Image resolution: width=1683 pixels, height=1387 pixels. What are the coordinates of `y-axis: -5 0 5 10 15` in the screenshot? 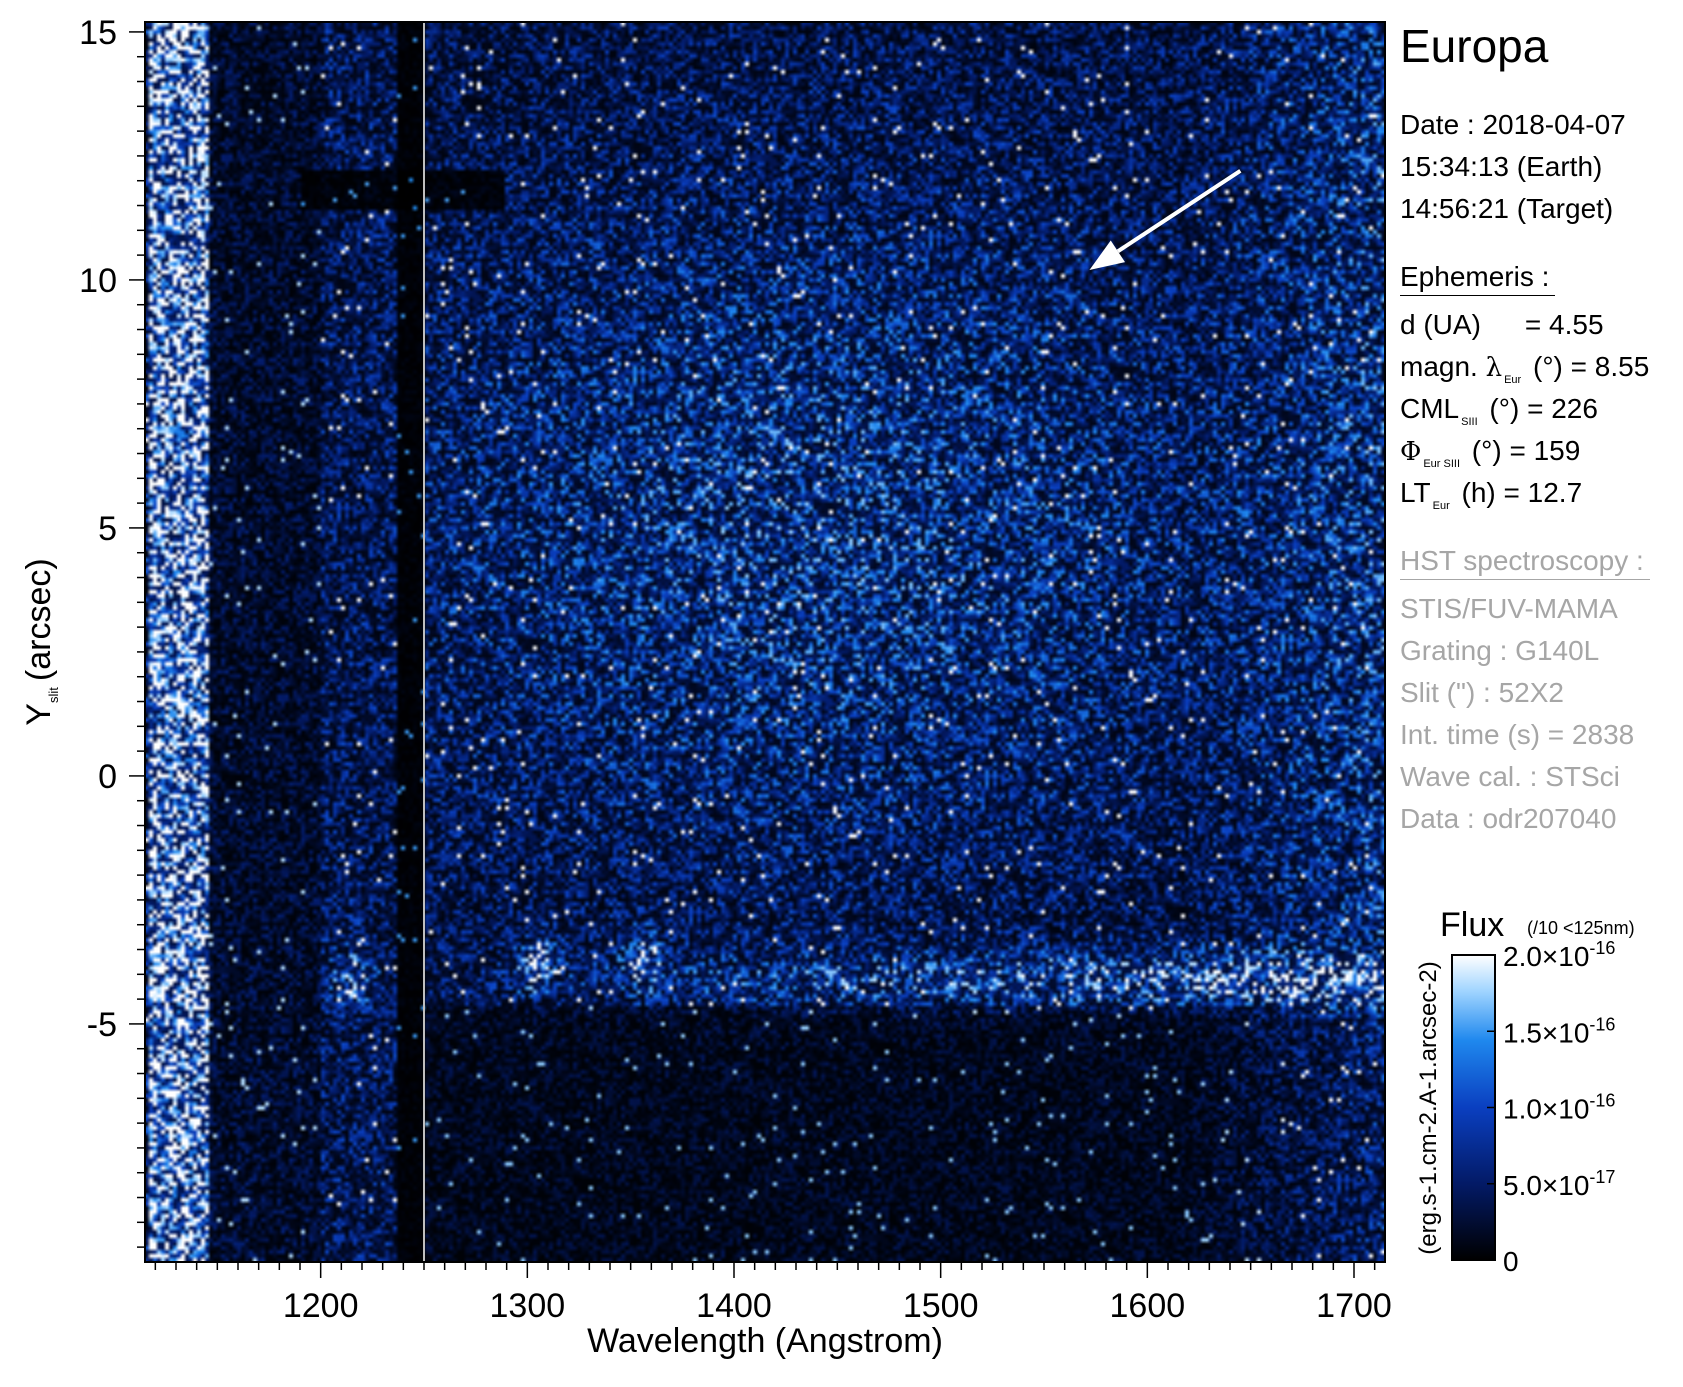 It's located at (112, 631).